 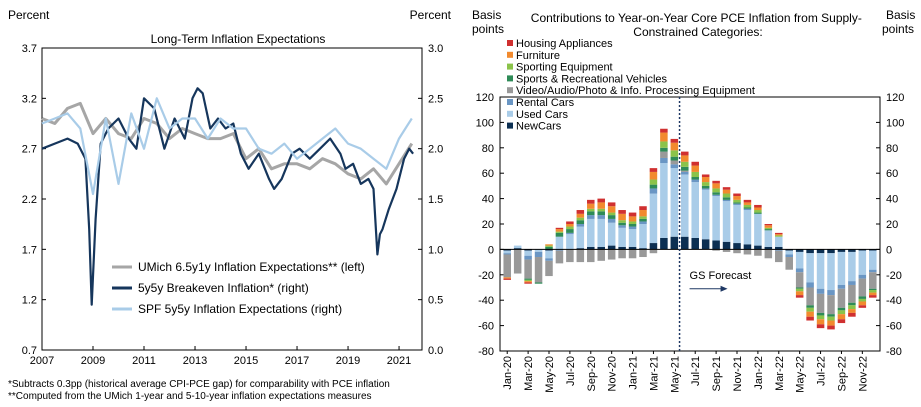 What do you see at coordinates (435, 99) in the screenshot?
I see `right-y-tick-label: 2.5` at bounding box center [435, 99].